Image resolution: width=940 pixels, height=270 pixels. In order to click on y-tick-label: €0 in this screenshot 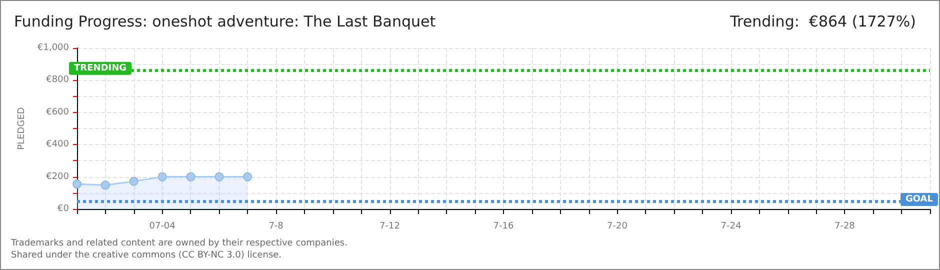, I will do `click(64, 209)`.